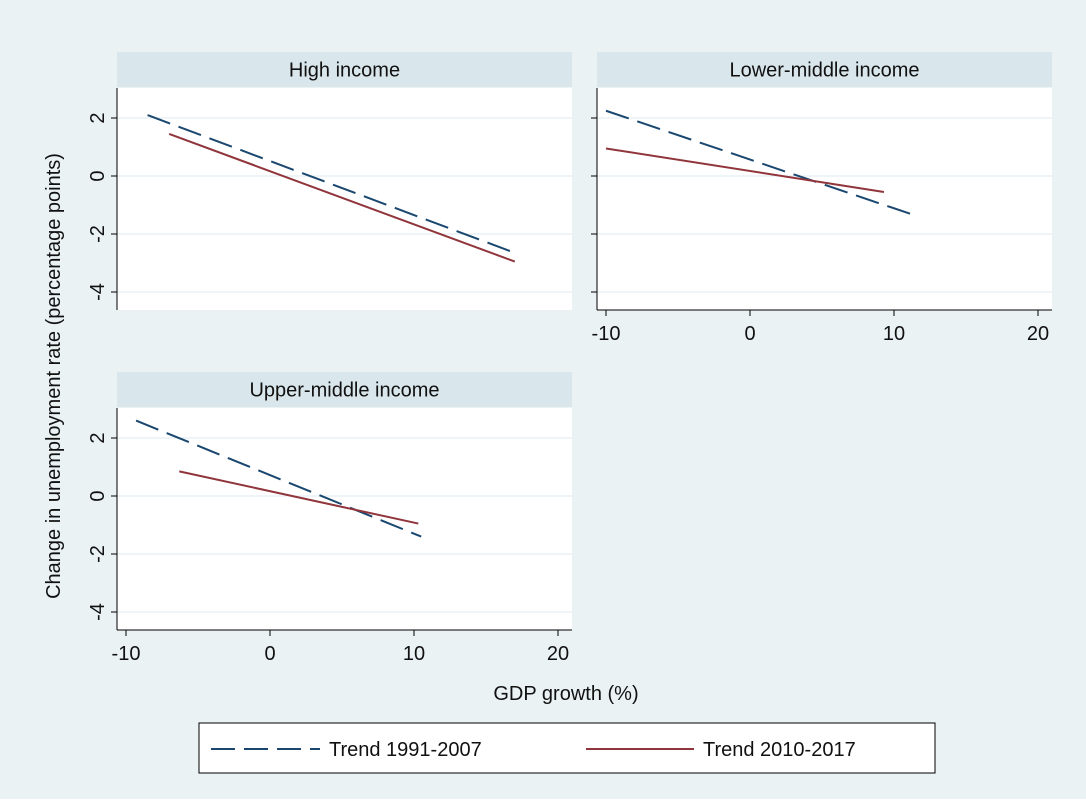 The width and height of the screenshot is (1086, 804). I want to click on panel-0: High income 2 0 -2 -4, so click(329, 181).